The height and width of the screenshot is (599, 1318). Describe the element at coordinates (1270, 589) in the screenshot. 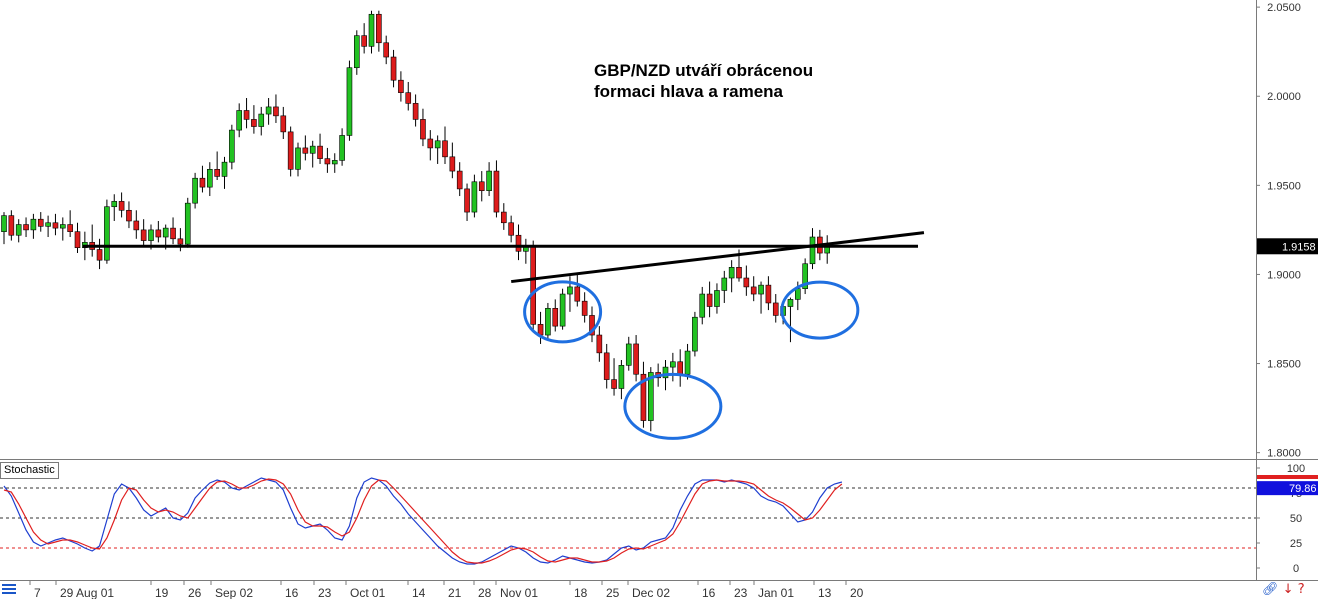

I see `link-icon: 🔗︎` at that location.